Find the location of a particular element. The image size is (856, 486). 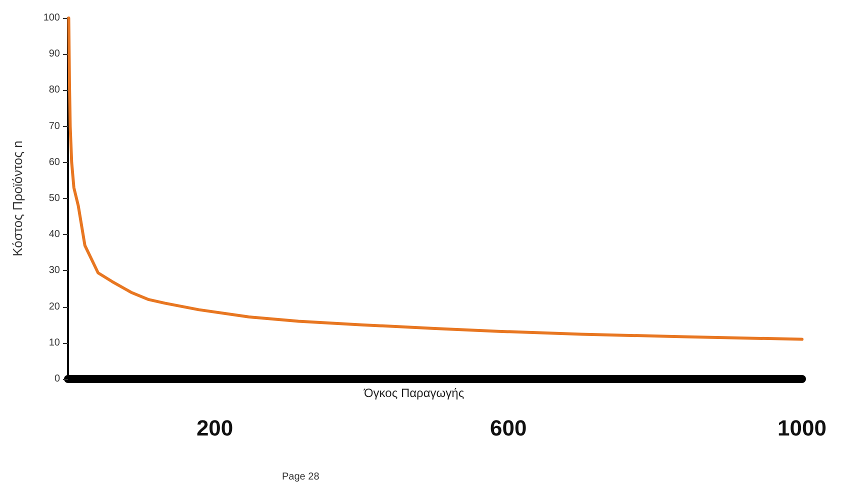

y-tick-label: 40 is located at coordinates (54, 234).